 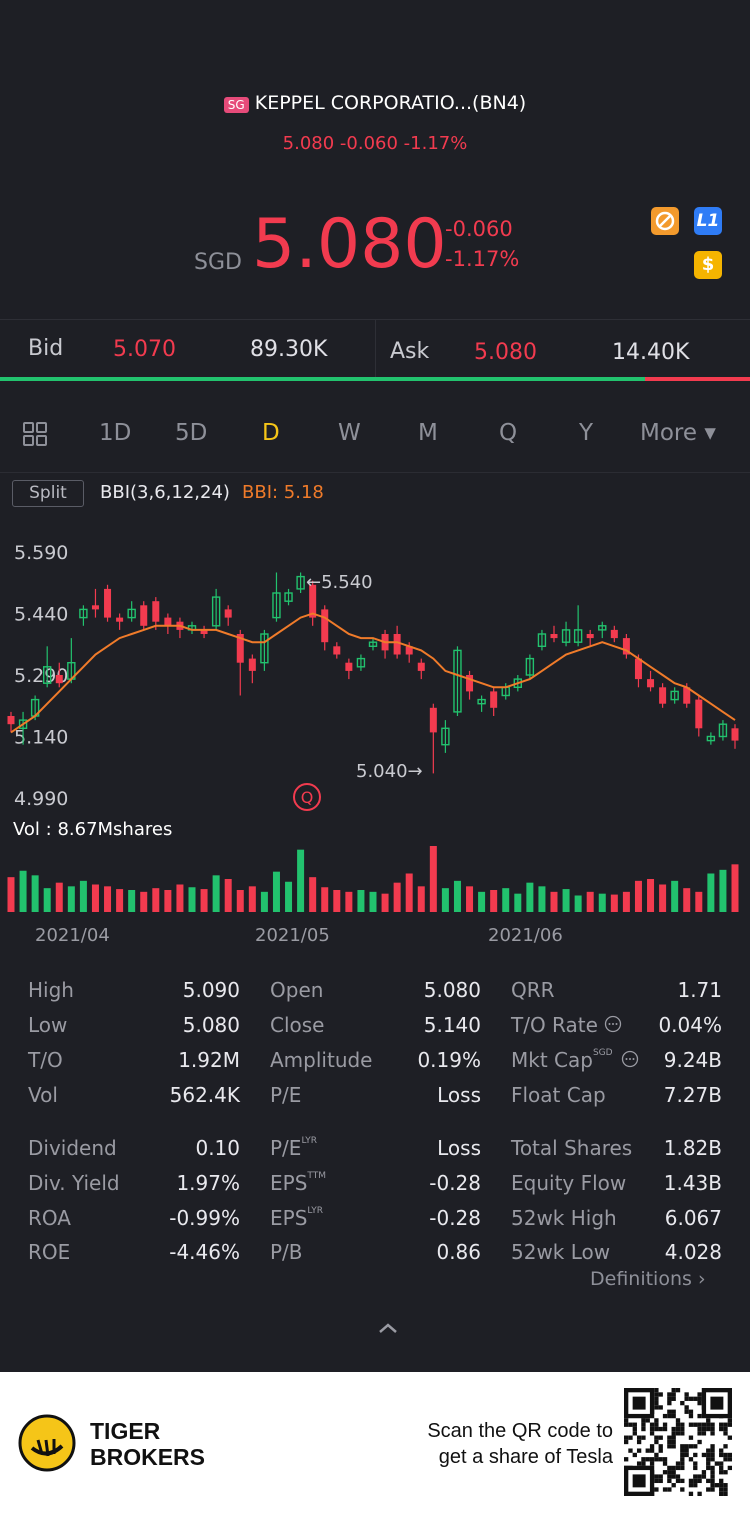 What do you see at coordinates (678, 433) in the screenshot?
I see `tab-more: More ▾` at bounding box center [678, 433].